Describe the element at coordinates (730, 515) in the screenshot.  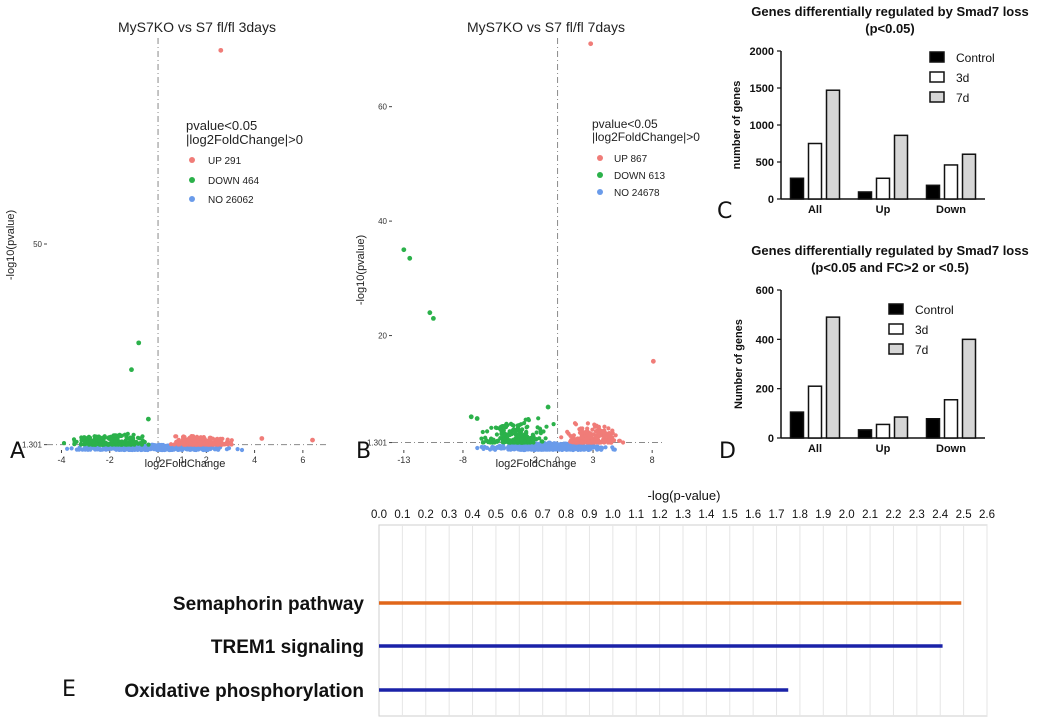
I see `e-xtick-label: 1.5` at that location.